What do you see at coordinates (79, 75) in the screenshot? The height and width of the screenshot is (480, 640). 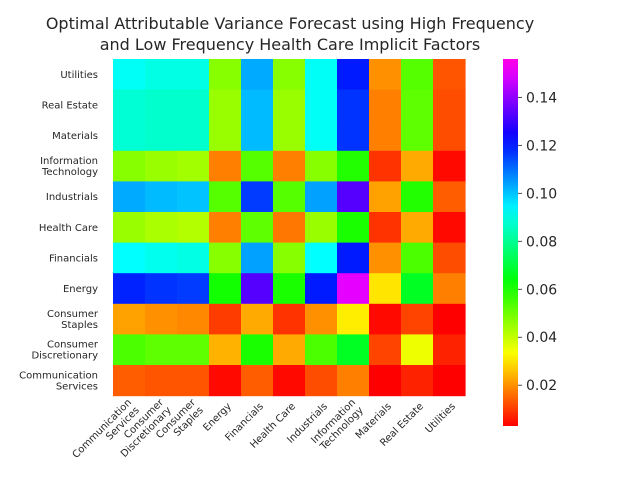 I see `y-tick-label: Utilities` at bounding box center [79, 75].